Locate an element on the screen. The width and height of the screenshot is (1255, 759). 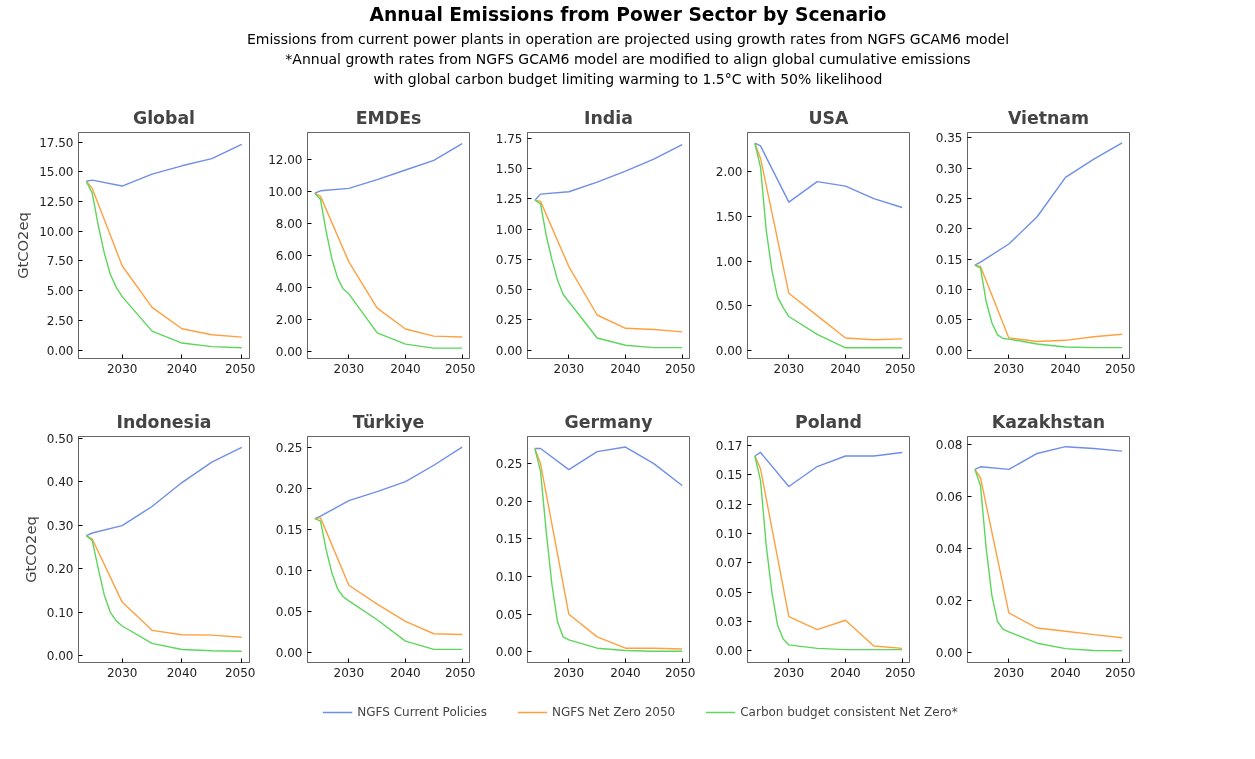
y-tick-label: 0.04 is located at coordinates (949, 548).